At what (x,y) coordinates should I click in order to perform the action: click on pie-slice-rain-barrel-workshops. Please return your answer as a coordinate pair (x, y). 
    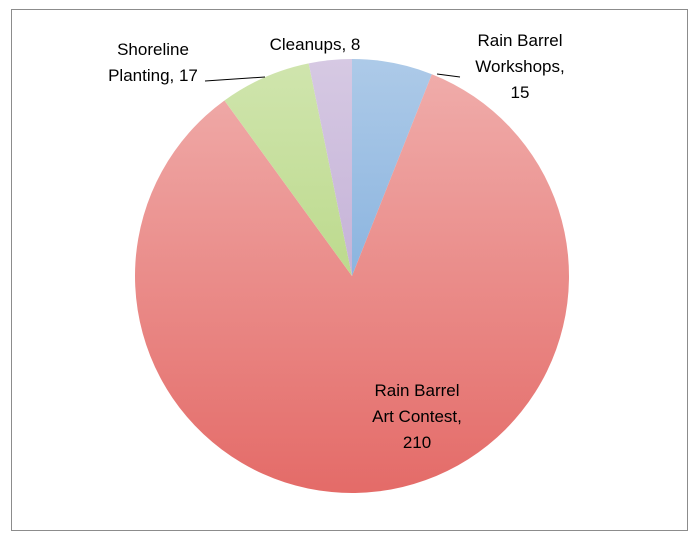
    Looking at the image, I should click on (392, 167).